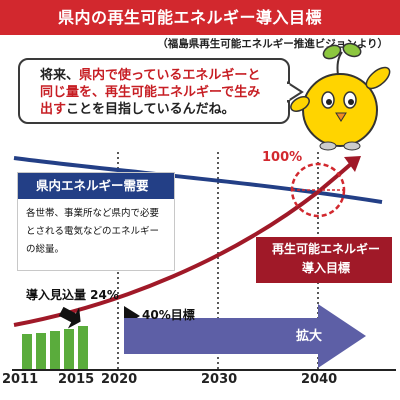 This screenshot has width=400, height=400. Describe the element at coordinates (60, 75) in the screenshot. I see `bubble-text-part: 将来、` at that location.